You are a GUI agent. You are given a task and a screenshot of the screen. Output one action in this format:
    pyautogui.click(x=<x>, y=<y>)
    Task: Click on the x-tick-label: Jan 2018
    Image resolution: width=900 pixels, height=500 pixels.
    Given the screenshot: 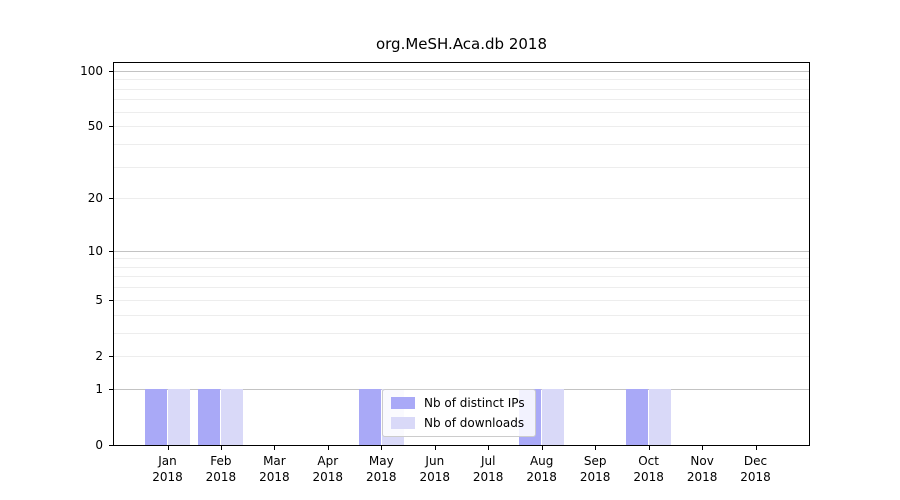 What is the action you would take?
    pyautogui.click(x=168, y=469)
    